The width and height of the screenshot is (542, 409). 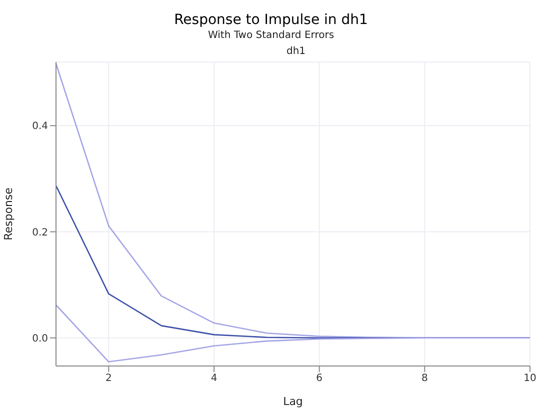 What do you see at coordinates (40, 338) in the screenshot?
I see `y-tick-label: 0.0` at bounding box center [40, 338].